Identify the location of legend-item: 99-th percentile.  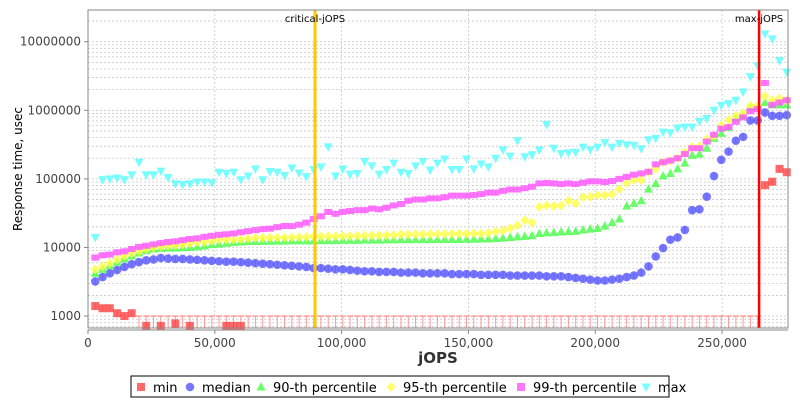
(577, 388).